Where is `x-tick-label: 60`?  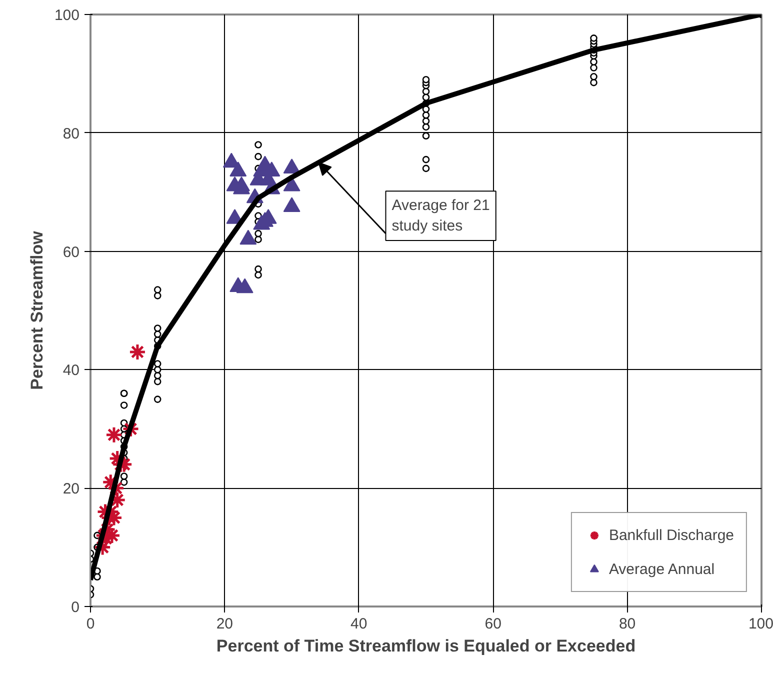
x-tick-label: 60 is located at coordinates (493, 624).